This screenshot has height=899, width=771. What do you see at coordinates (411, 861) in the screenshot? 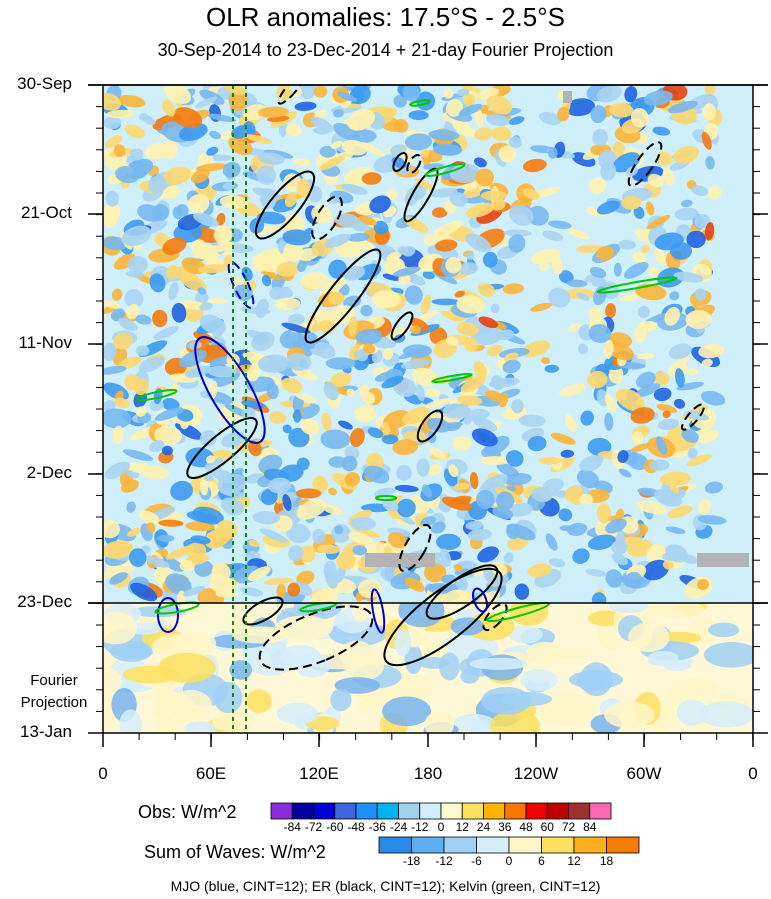
I see `sum-colorbar-label: -18` at bounding box center [411, 861].